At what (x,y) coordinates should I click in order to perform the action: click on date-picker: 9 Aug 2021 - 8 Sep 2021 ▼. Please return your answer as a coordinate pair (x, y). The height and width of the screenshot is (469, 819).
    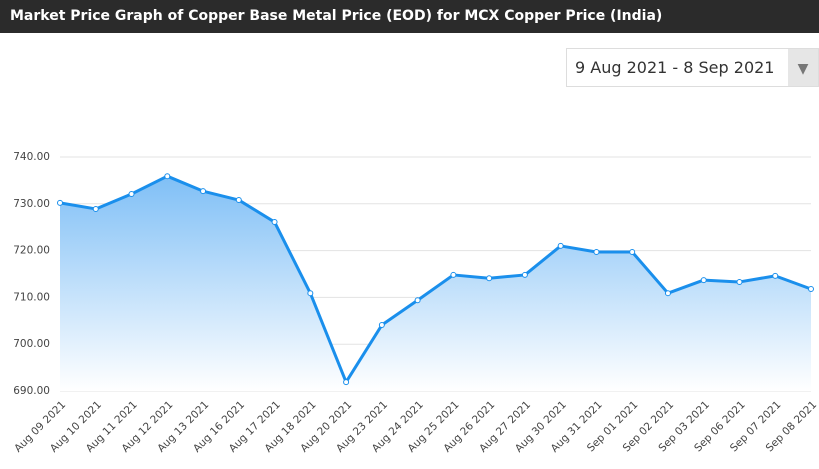
    Looking at the image, I should click on (692, 67).